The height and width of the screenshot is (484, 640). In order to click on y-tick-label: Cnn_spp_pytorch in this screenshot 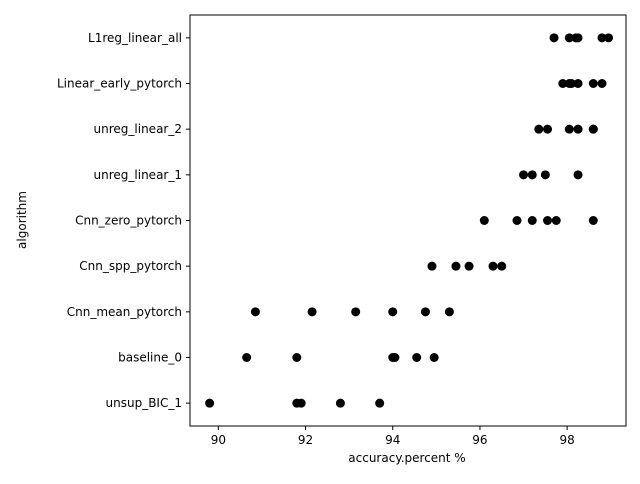, I will do `click(130, 266)`.